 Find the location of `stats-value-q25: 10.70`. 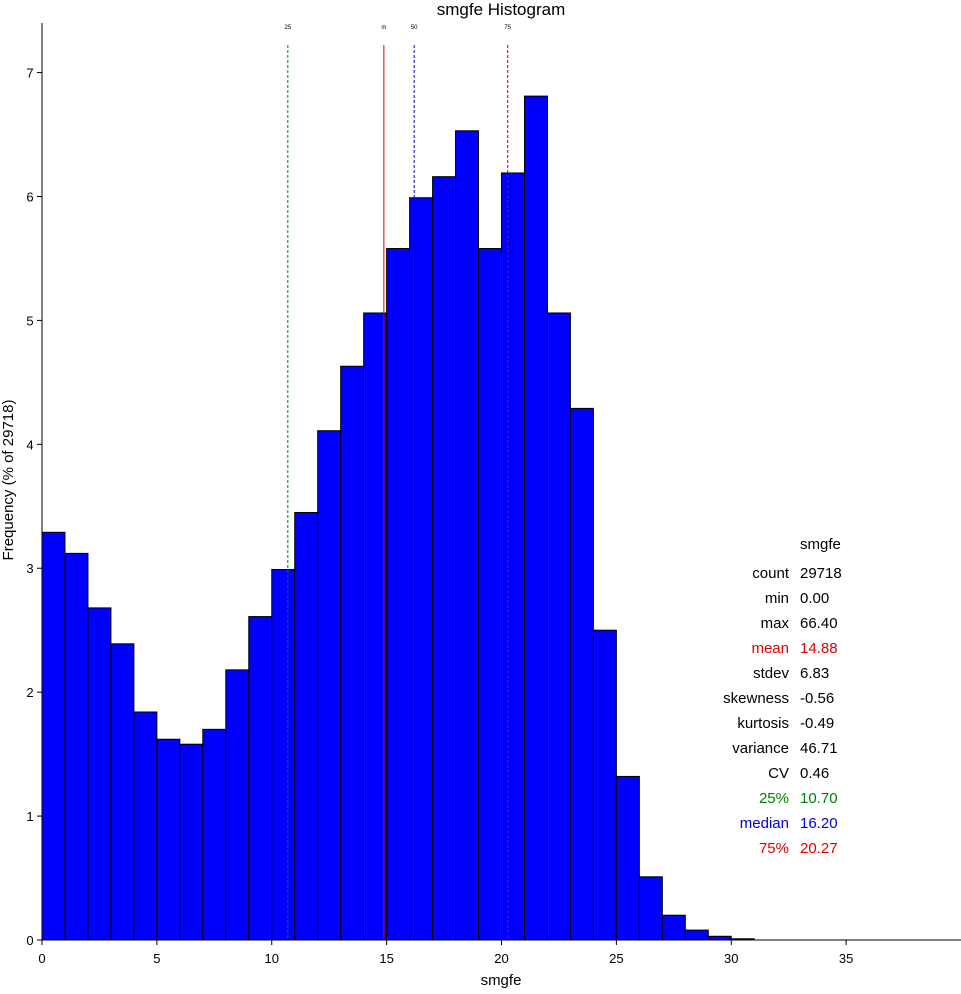

stats-value-q25: 10.70 is located at coordinates (819, 798).